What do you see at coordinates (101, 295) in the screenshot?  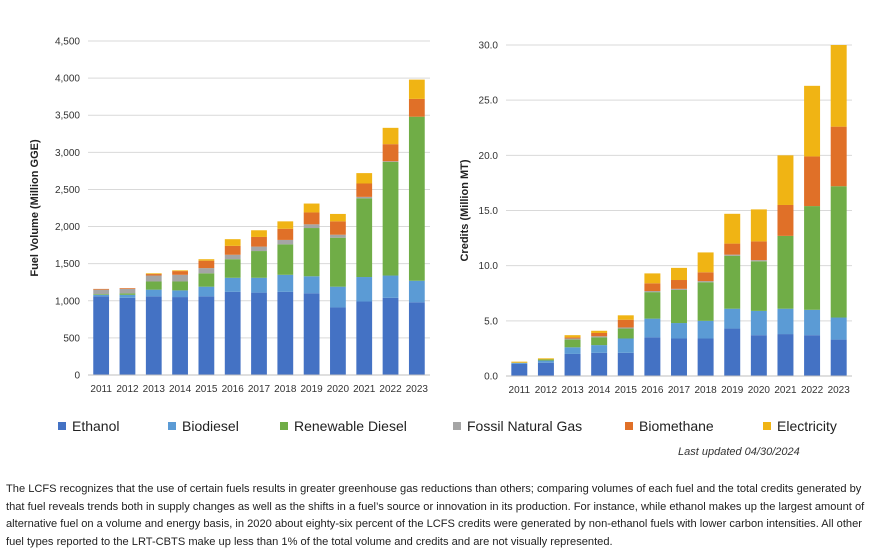 I see `volume-bar-2011-biodiesel` at bounding box center [101, 295].